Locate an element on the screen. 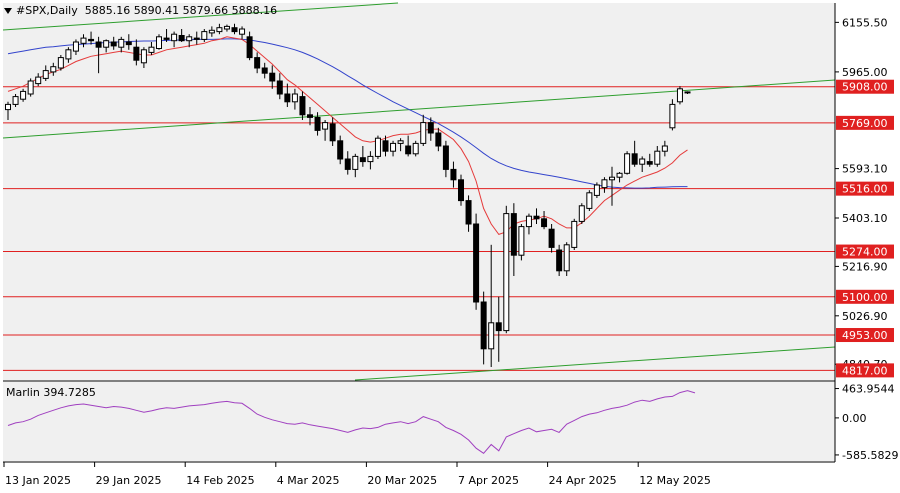  dropdown-triangle-icon is located at coordinates (8, 11).